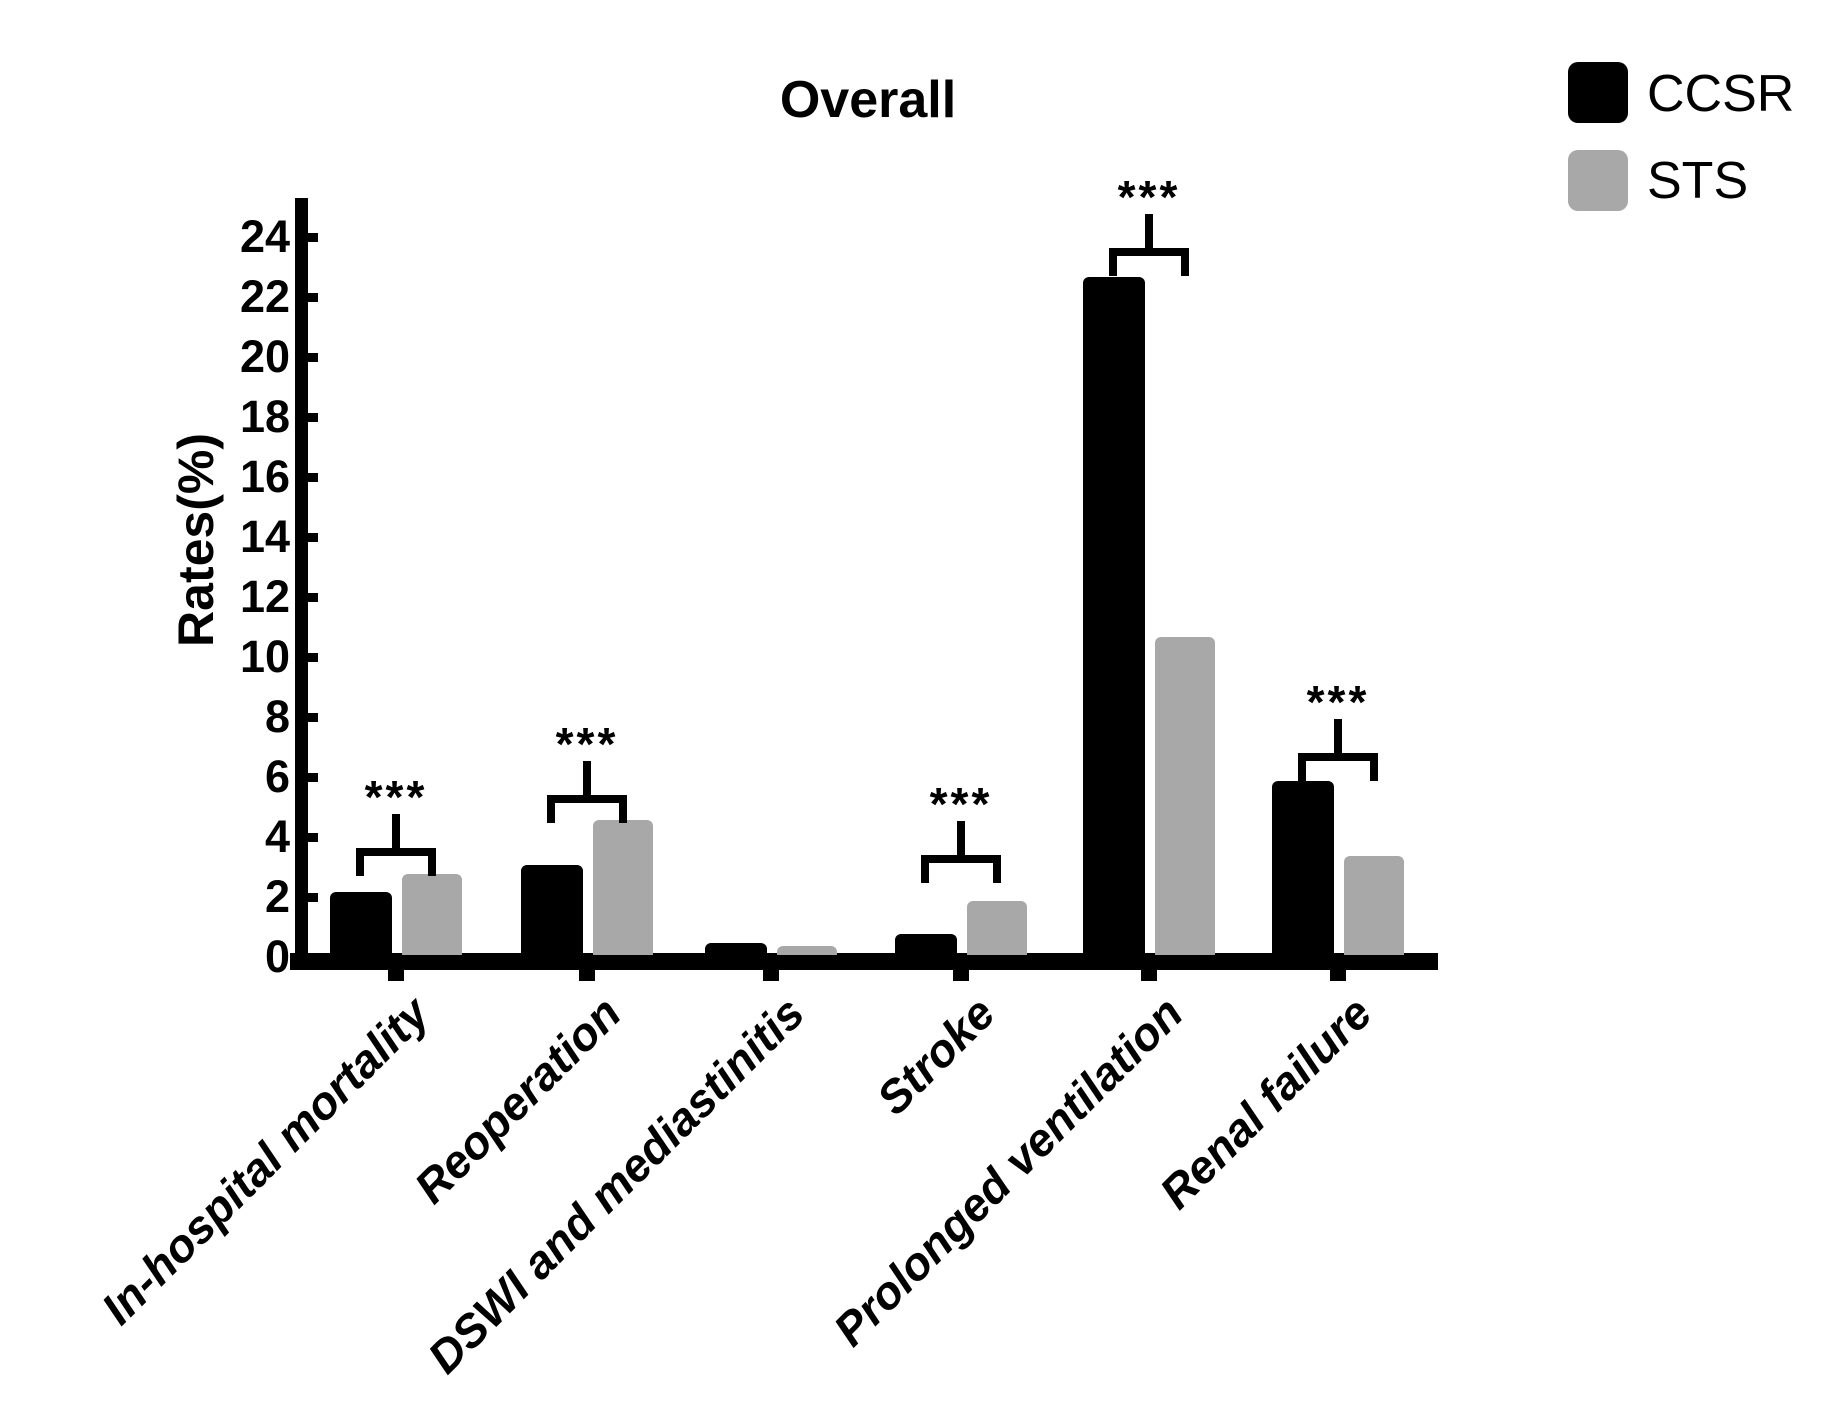  What do you see at coordinates (277, 776) in the screenshot?
I see `y-tick-label: 6` at bounding box center [277, 776].